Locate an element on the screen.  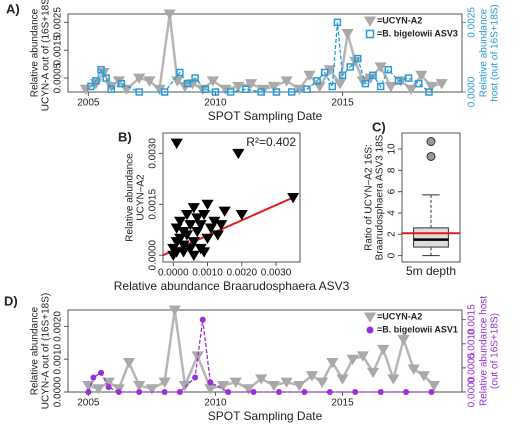
y-tick-label: 2 is located at coordinates (392, 234).